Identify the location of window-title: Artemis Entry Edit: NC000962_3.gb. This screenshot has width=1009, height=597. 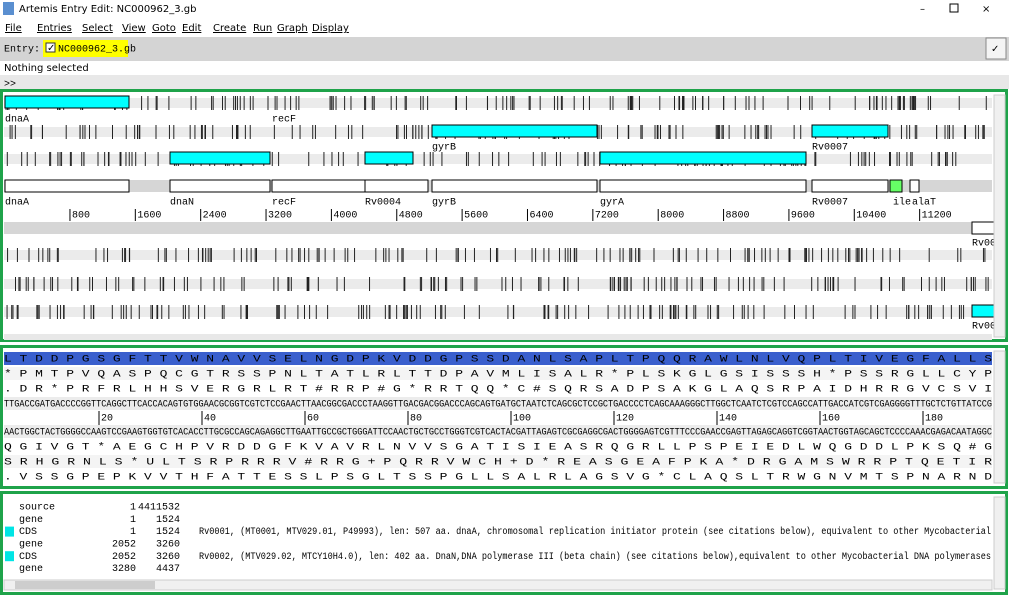
(108, 9).